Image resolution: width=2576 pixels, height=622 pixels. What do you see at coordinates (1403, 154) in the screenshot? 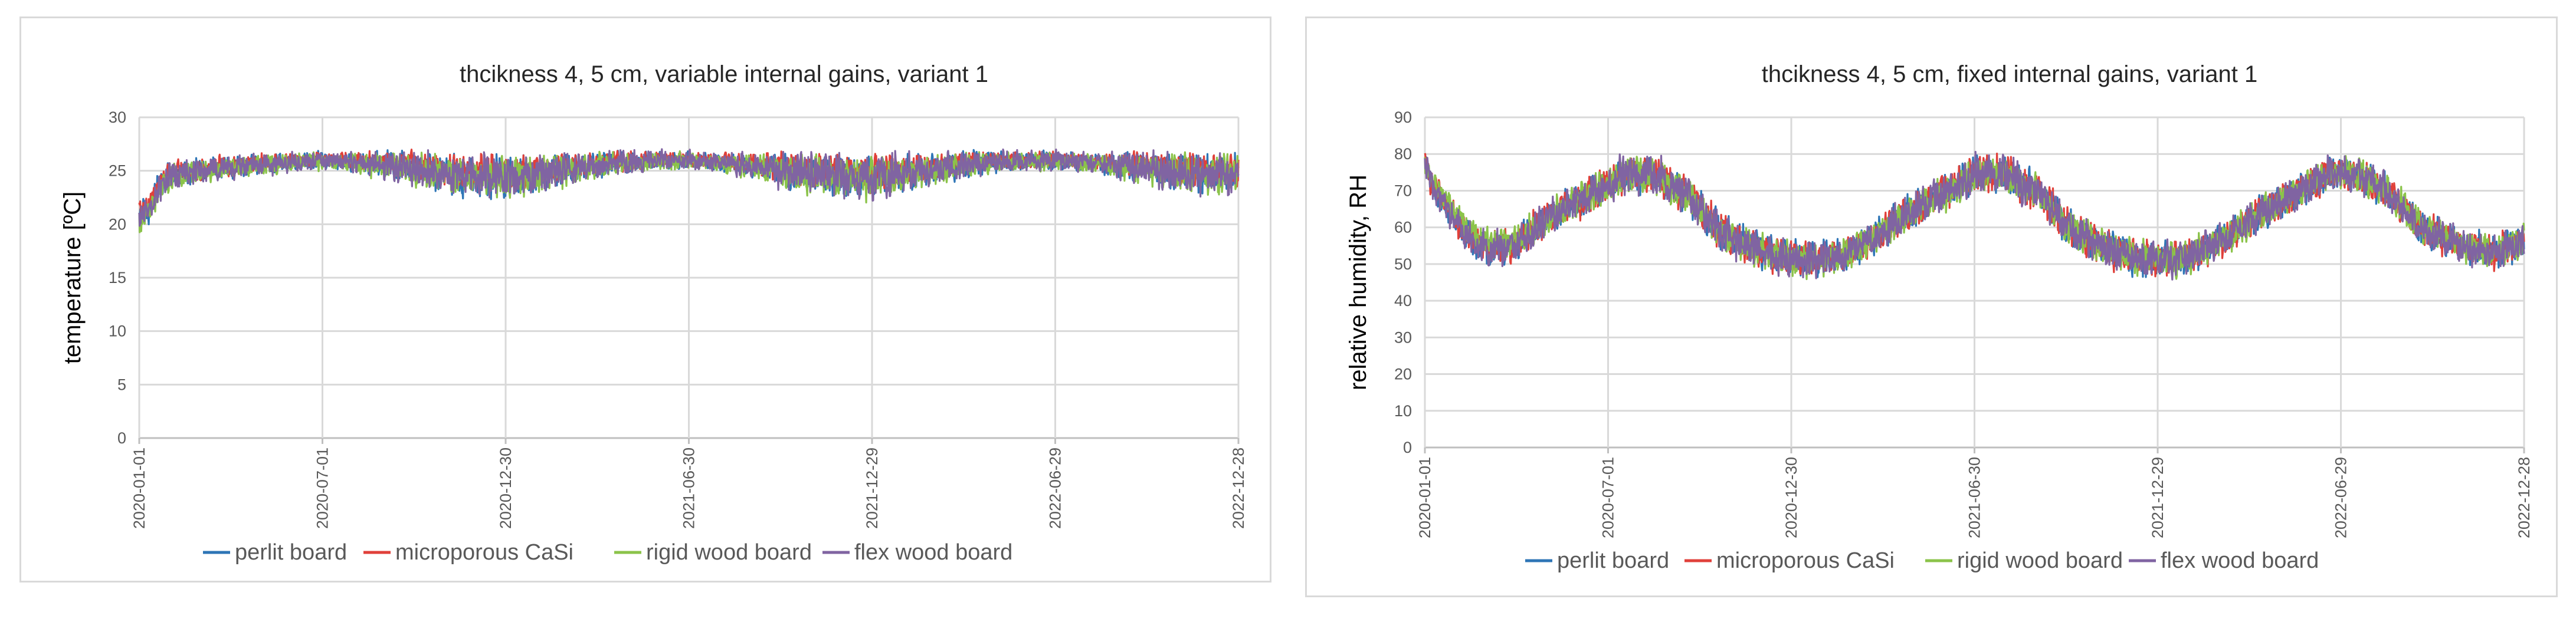
I see `y-tick-label-80: 80` at bounding box center [1403, 154].